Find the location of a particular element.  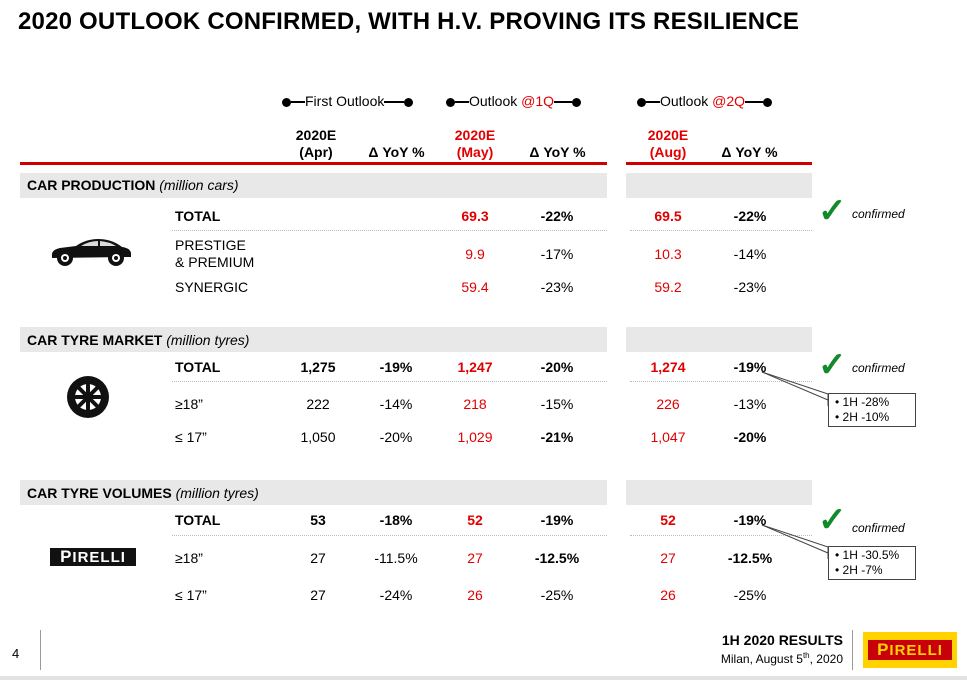

callout-box-tyre-market: • 1H -28% • 2H -10% is located at coordinates (872, 410).